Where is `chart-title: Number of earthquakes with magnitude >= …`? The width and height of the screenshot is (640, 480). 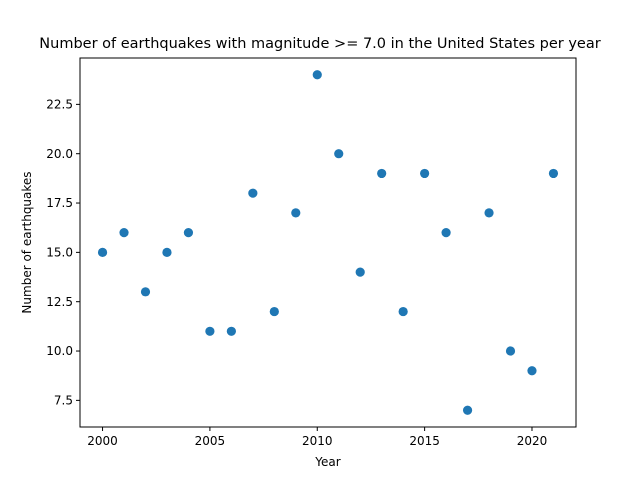
chart-title: Number of earthquakes with magnitude >= … is located at coordinates (319, 44).